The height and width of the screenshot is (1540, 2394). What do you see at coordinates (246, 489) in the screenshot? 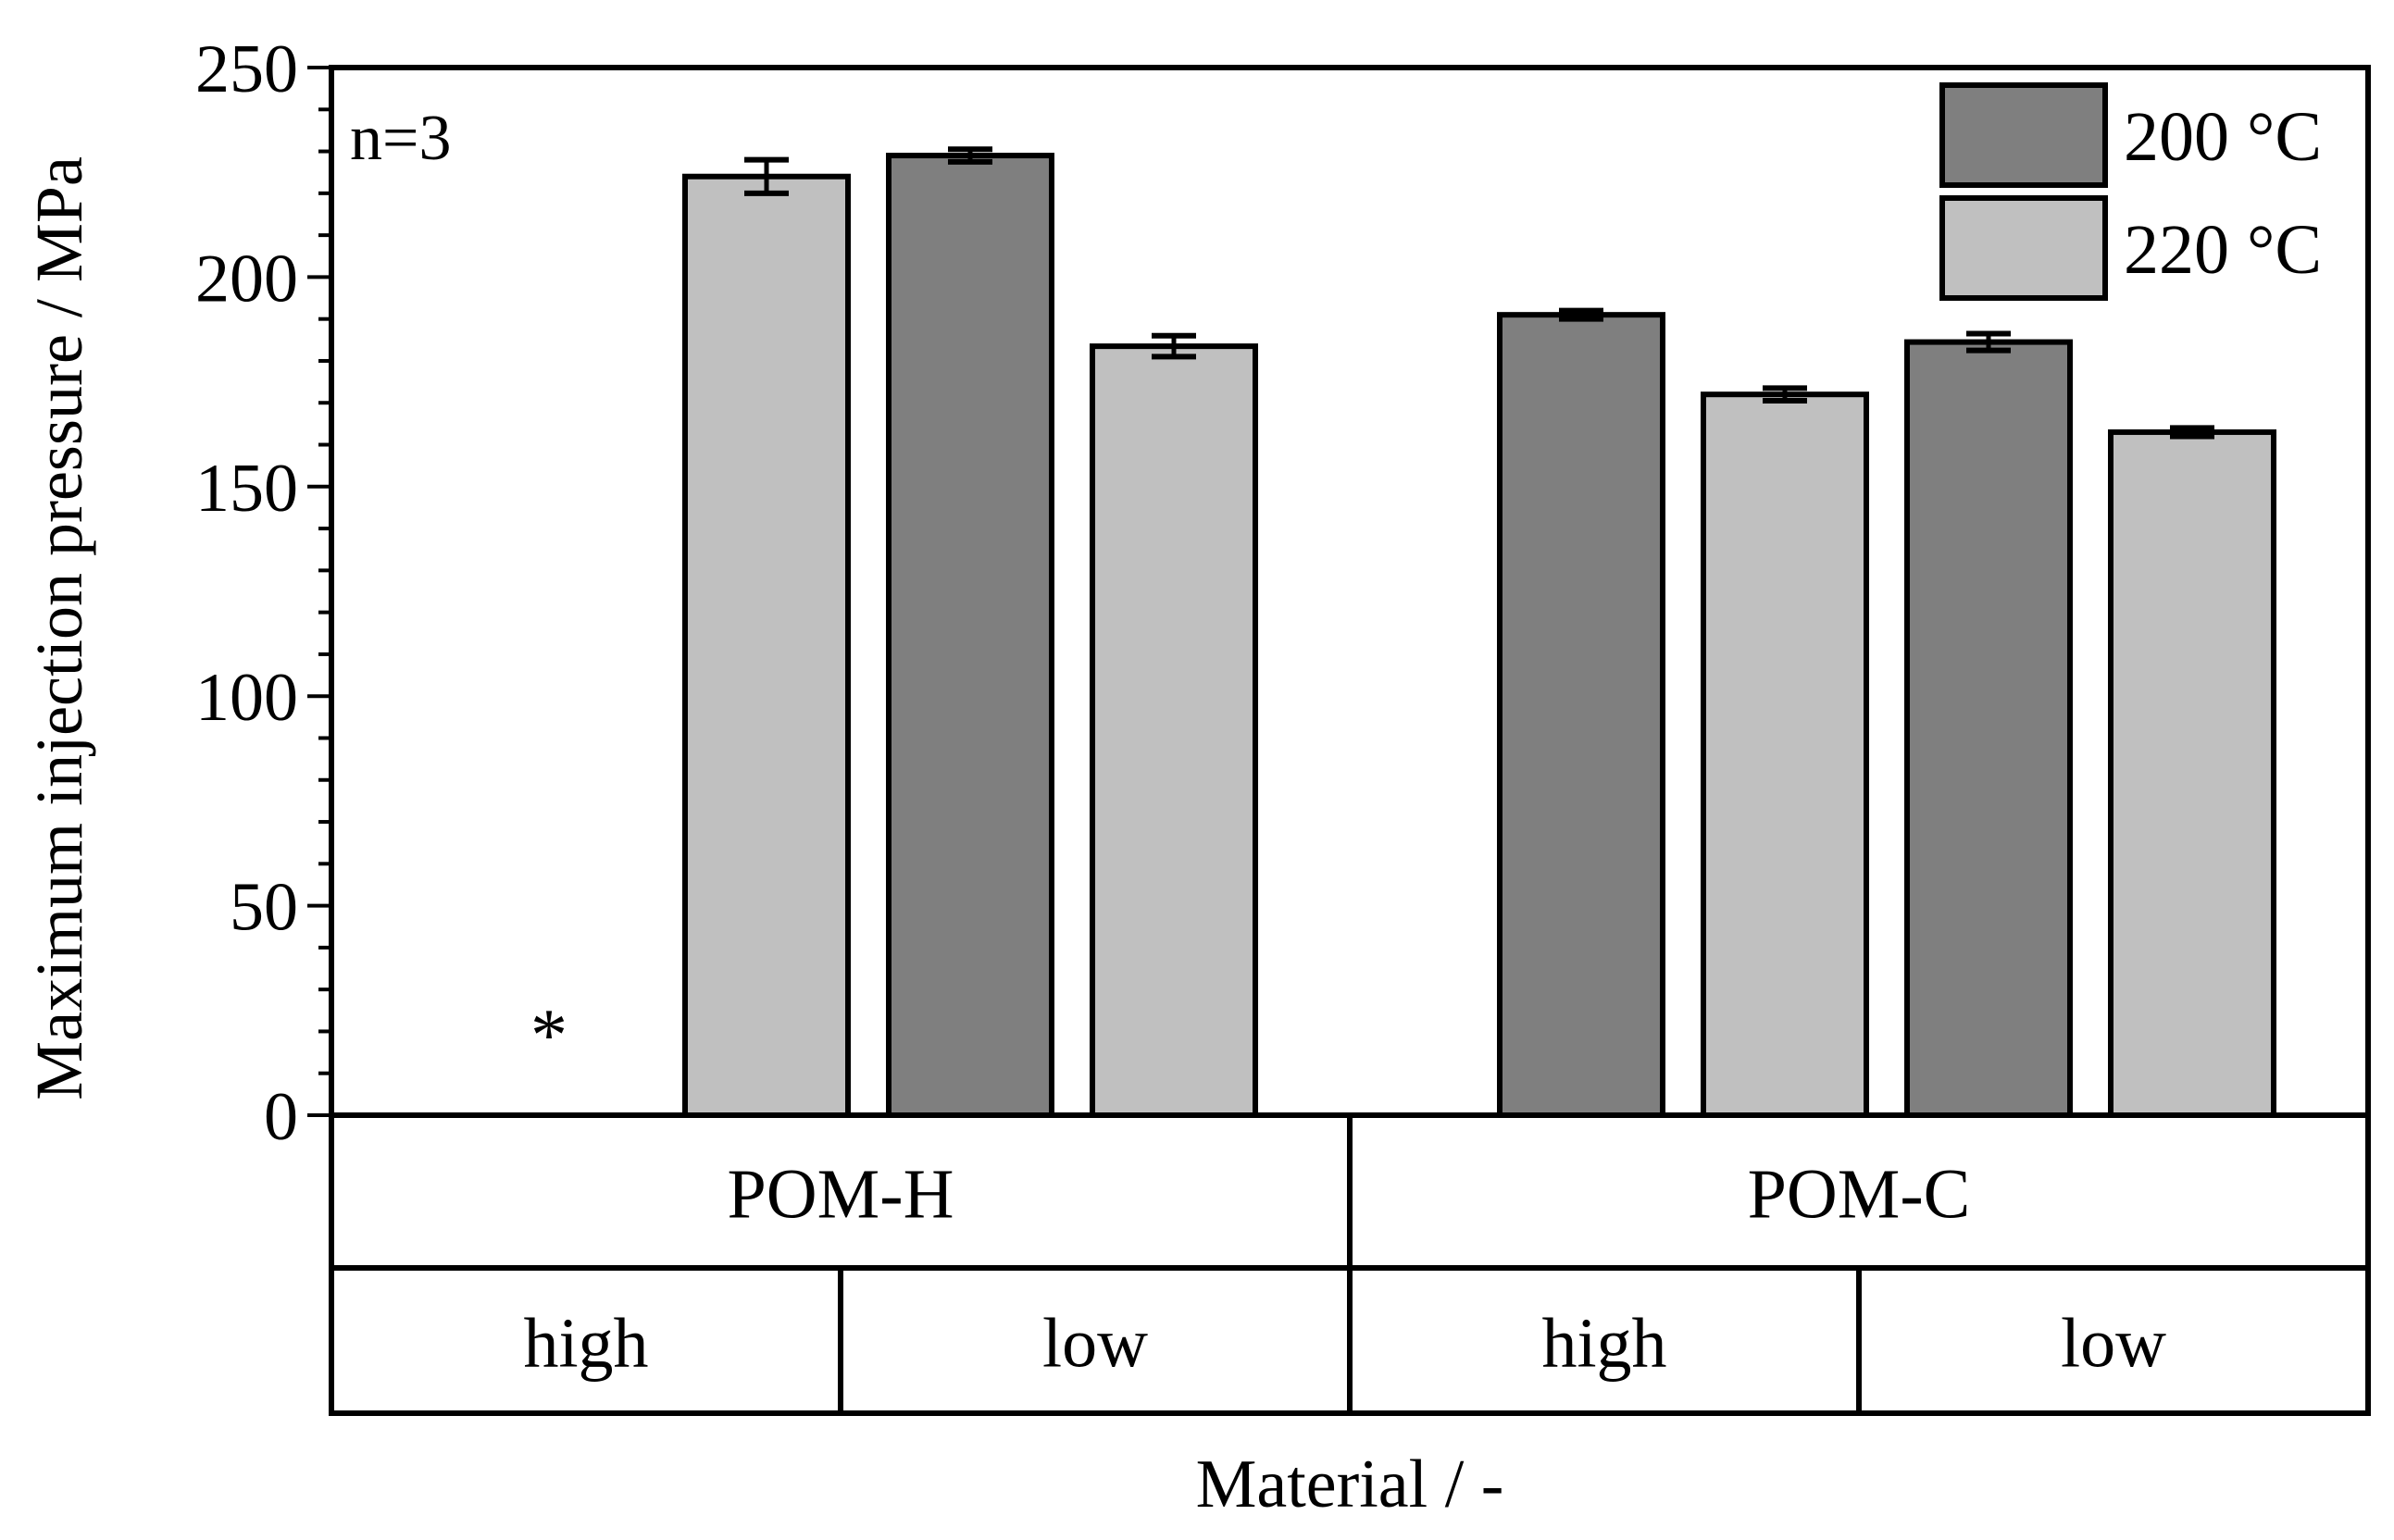
I see `y-tick-label: 150` at bounding box center [246, 489].